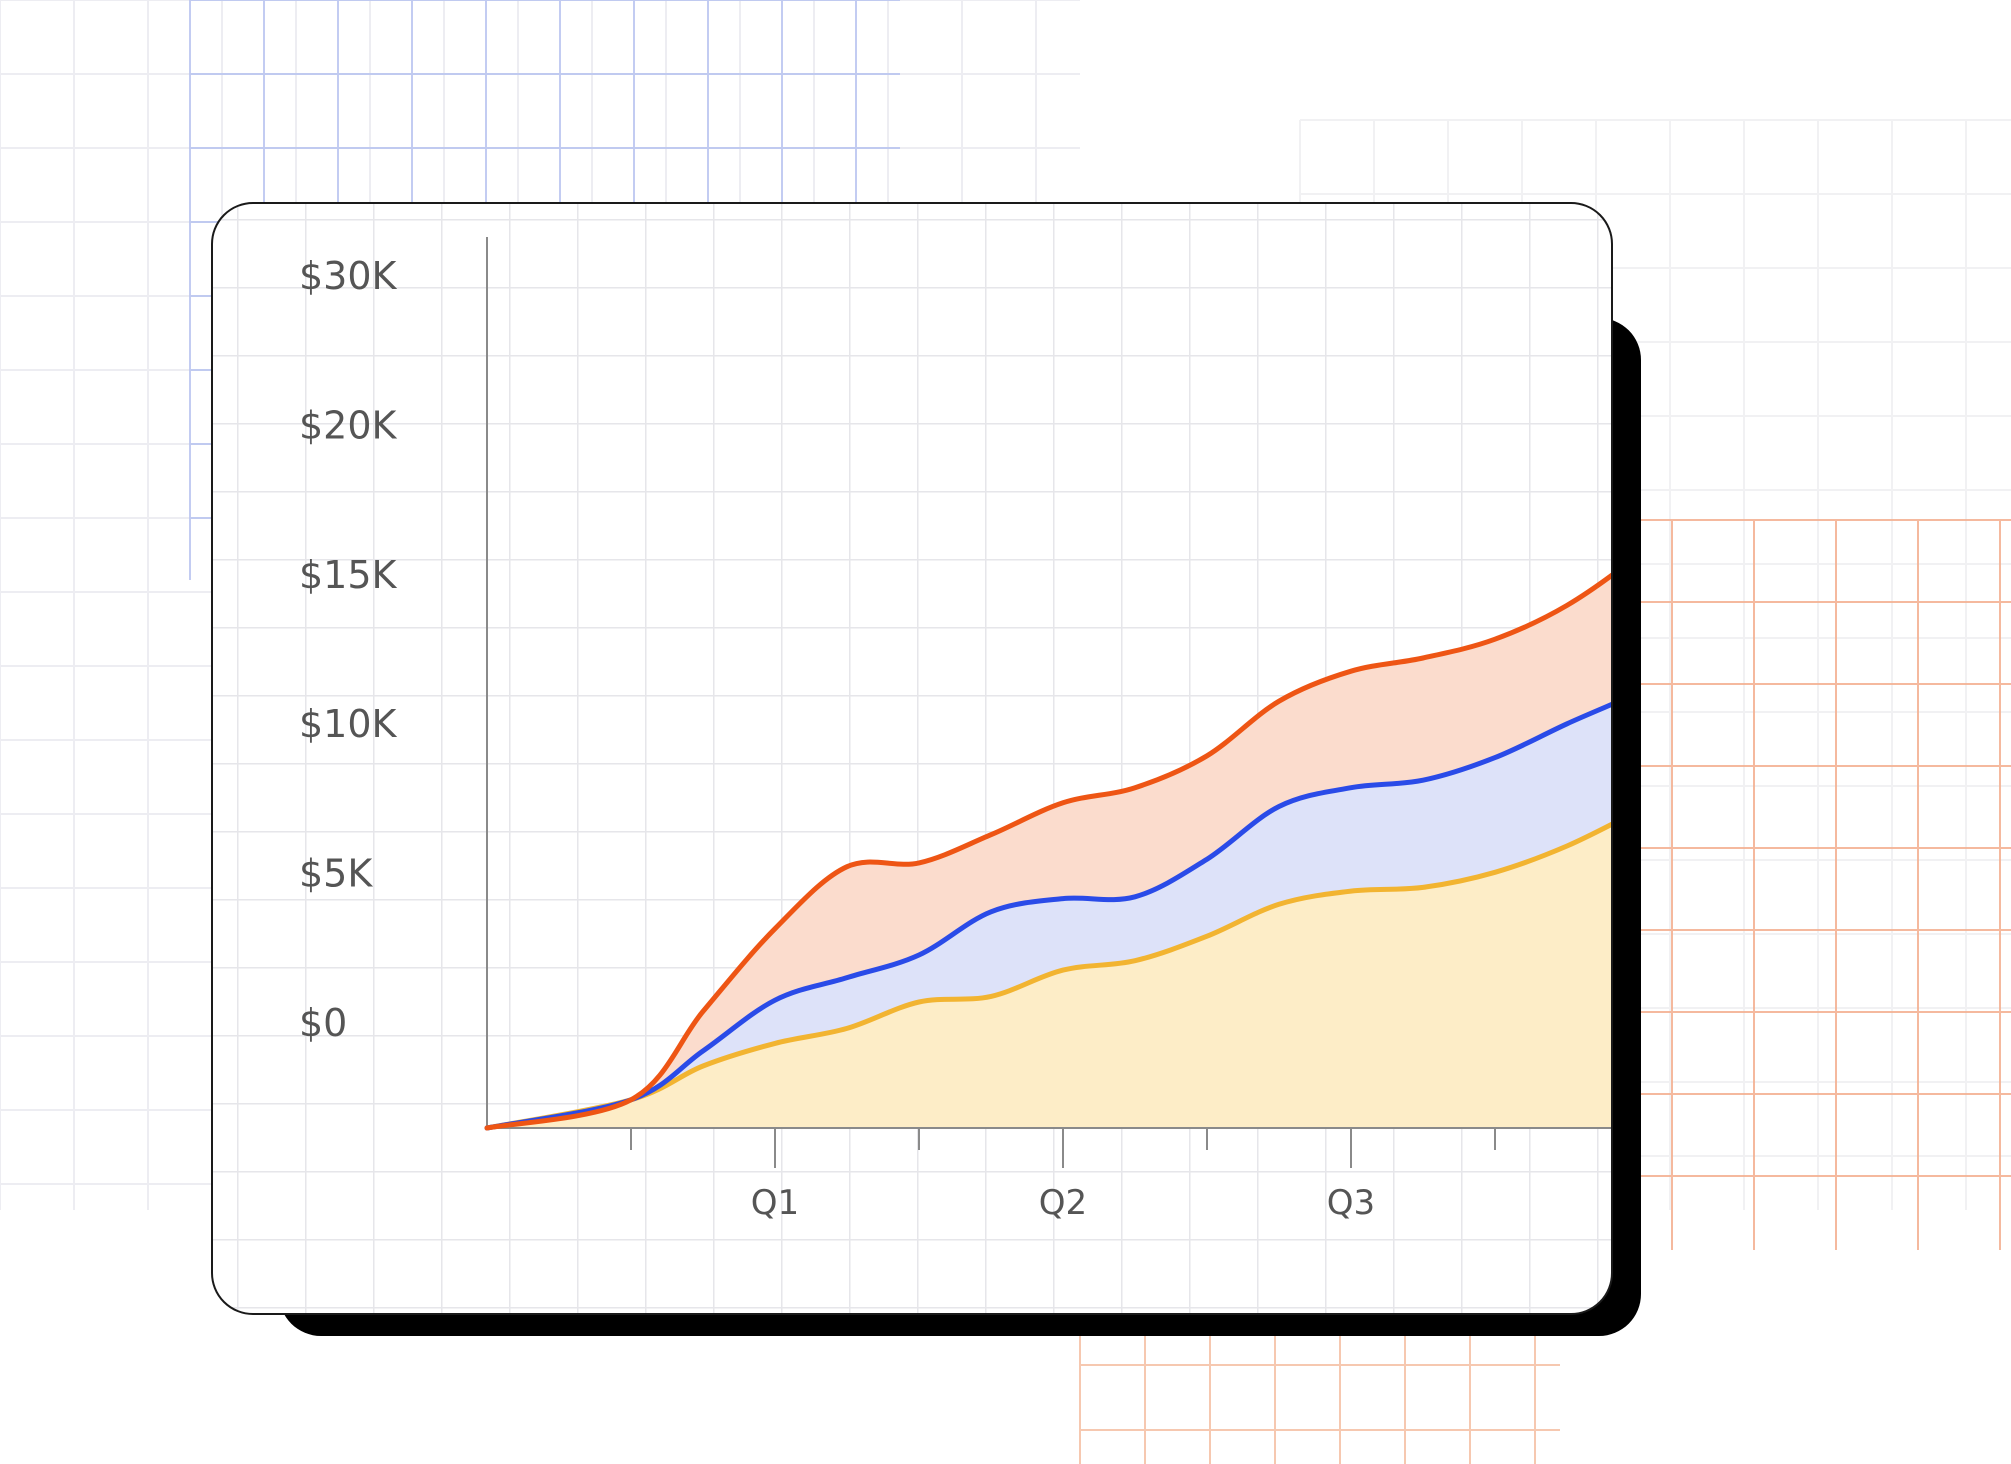 Image resolution: width=2011 pixels, height=1464 pixels. What do you see at coordinates (775, 1203) in the screenshot?
I see `x-tick-label: Q1` at bounding box center [775, 1203].